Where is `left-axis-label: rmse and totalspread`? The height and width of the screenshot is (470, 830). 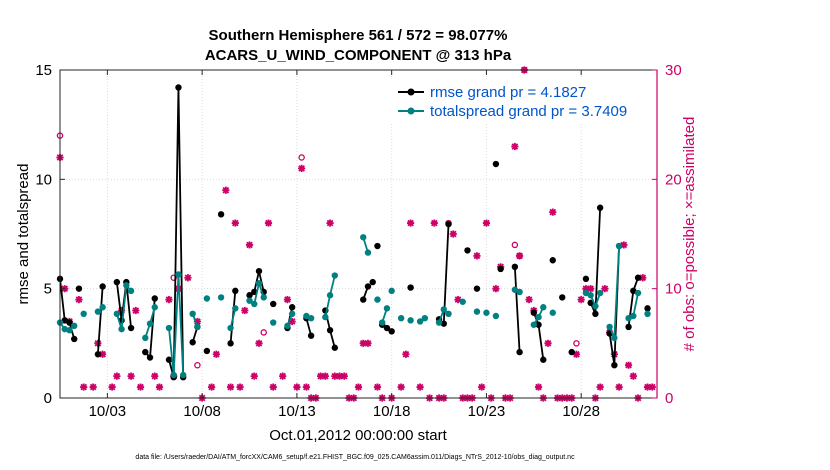 left-axis-label: rmse and totalspread is located at coordinates (23, 234).